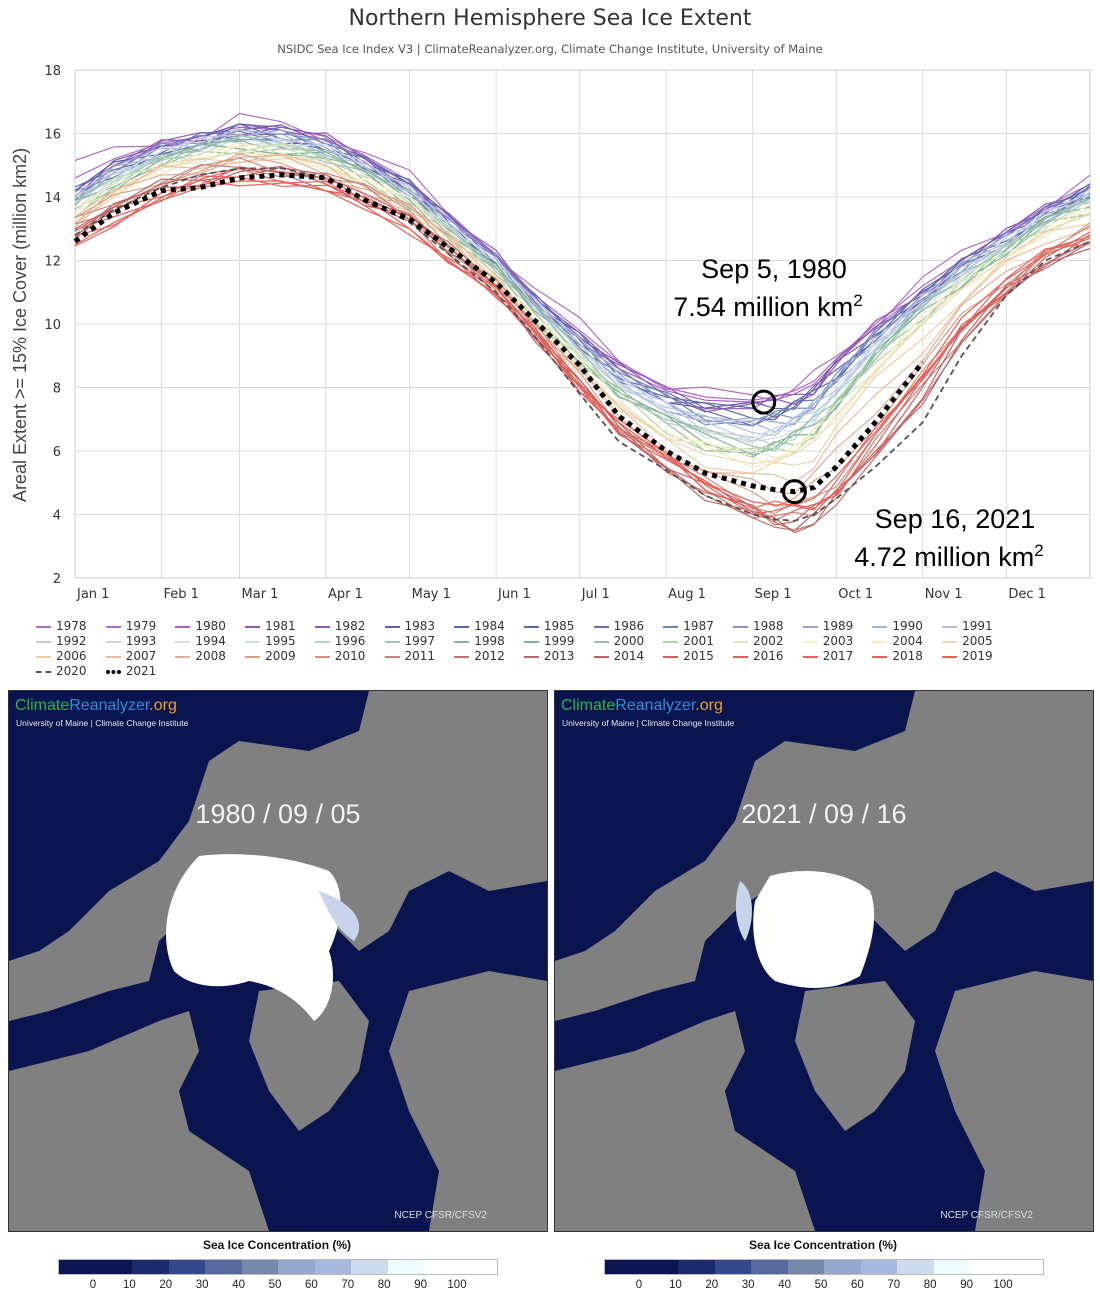  Describe the element at coordinates (71, 671) in the screenshot. I see `legend-label: 2020` at that location.